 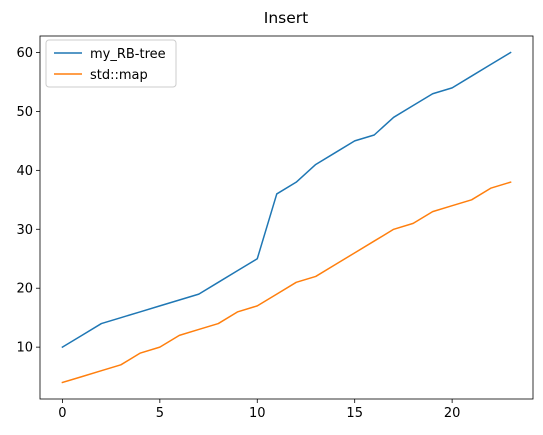 What do you see at coordinates (119, 75) in the screenshot?
I see `legend-label-1: std::map` at bounding box center [119, 75].